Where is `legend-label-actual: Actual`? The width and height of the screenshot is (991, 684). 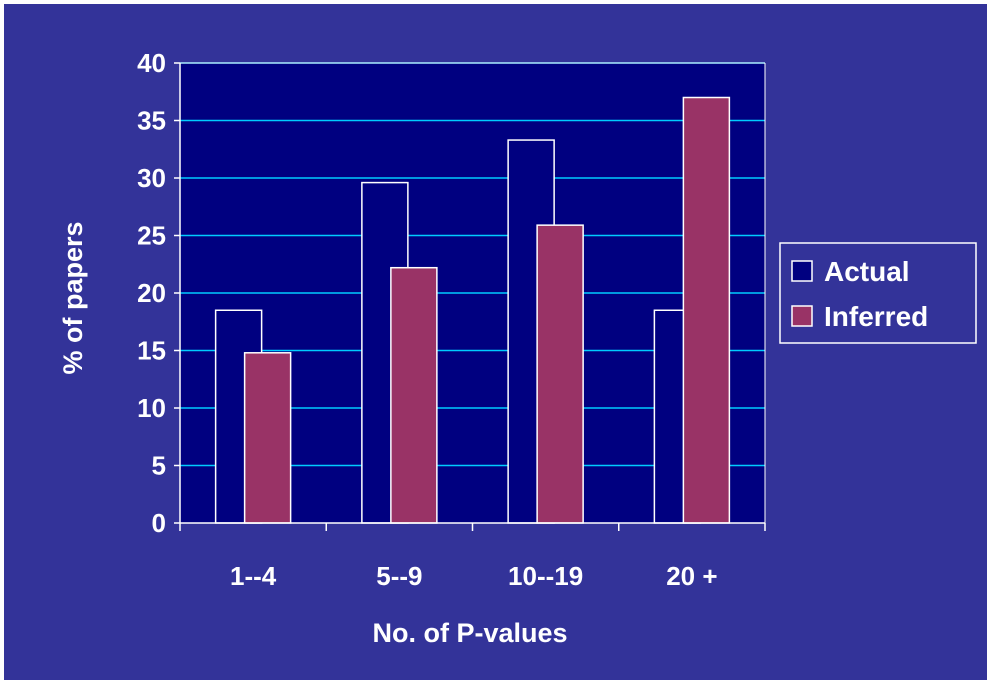 legend-label-actual: Actual is located at coordinates (867, 271).